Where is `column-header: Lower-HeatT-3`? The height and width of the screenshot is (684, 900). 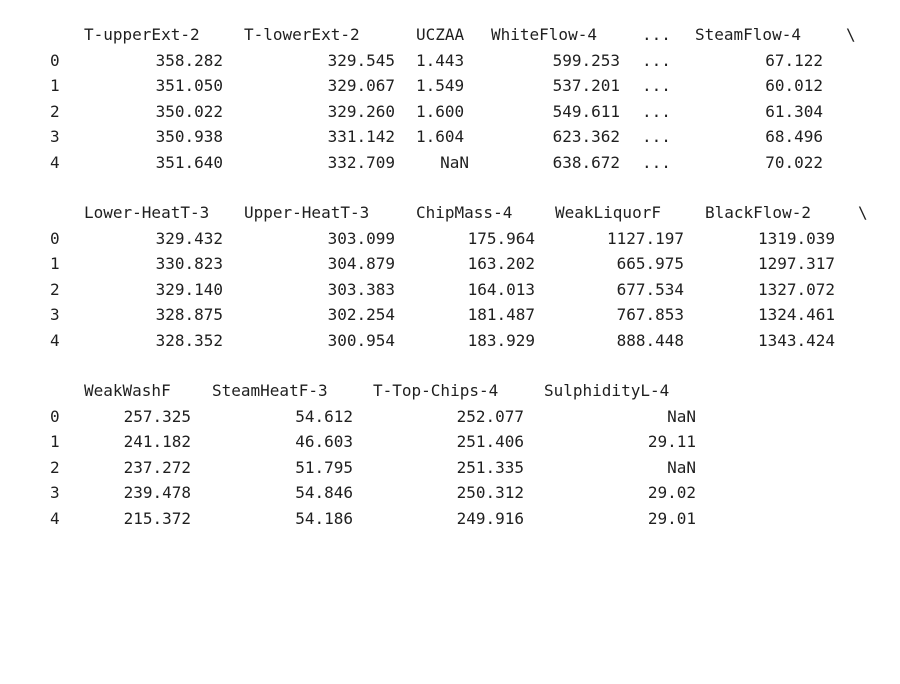 column-header: Lower-HeatT-3 is located at coordinates (147, 212).